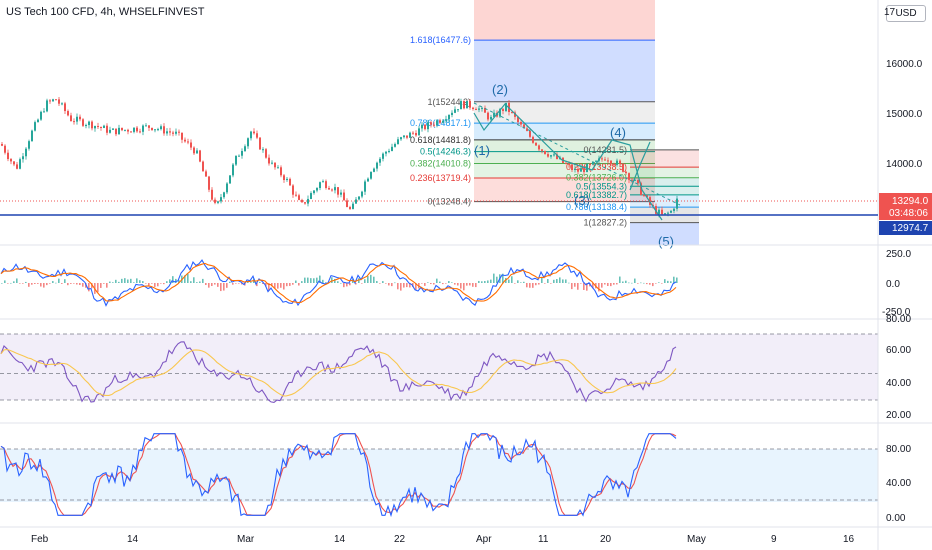  Describe the element at coordinates (105, 12) in the screenshot. I see `symbol-title: US Tech 100 CFD, 4h, WHSELFINVEST` at that location.